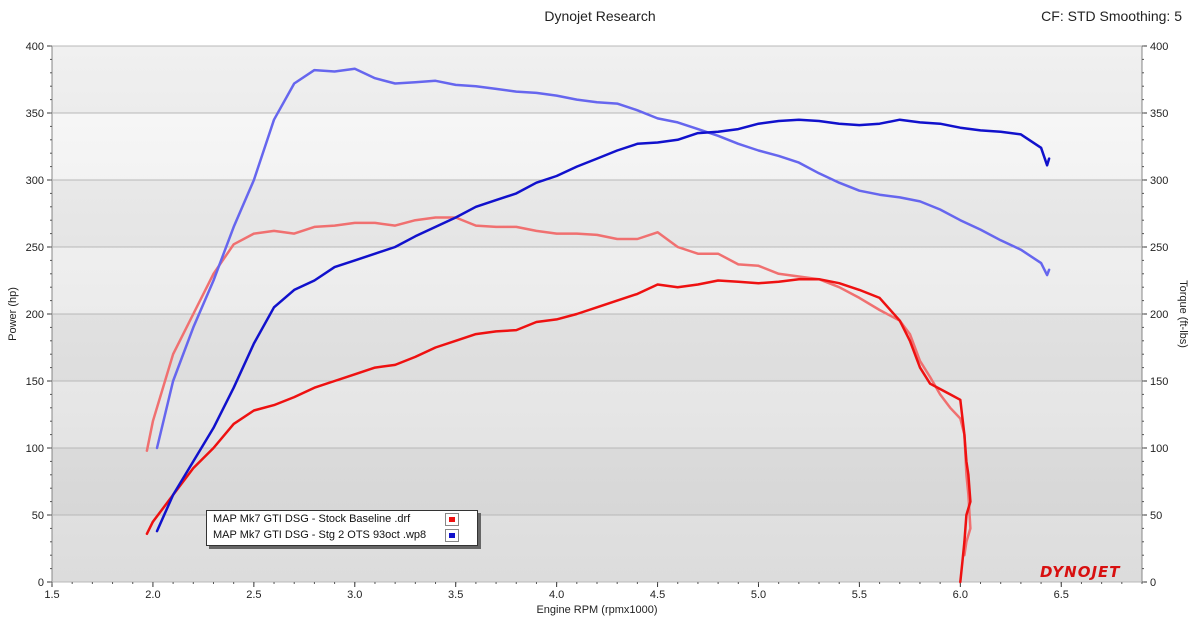 The height and width of the screenshot is (636, 1200). I want to click on legend-label-stock: MAP Mk7 GTI DSG - Stock Baseline .drf, so click(312, 519).